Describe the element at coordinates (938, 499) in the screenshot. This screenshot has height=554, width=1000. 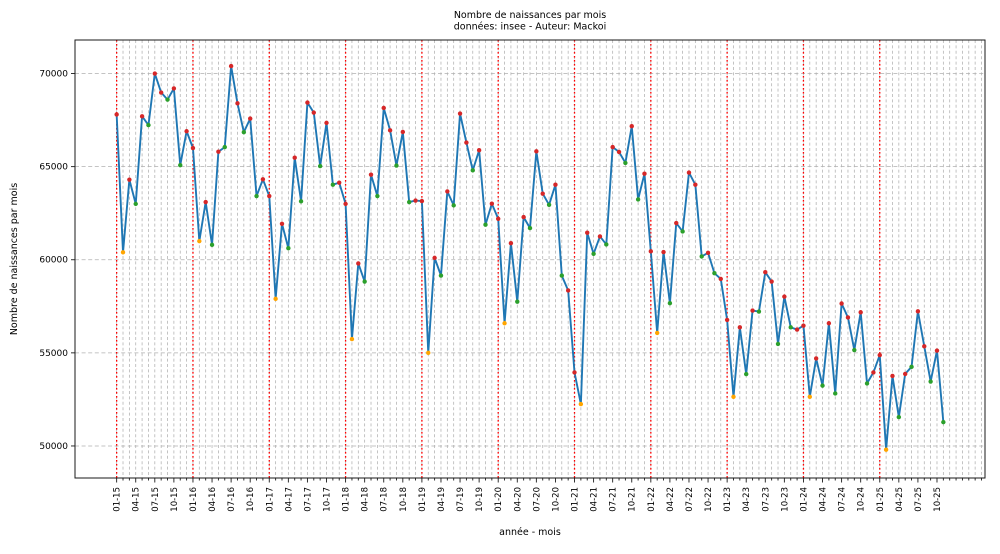
I see `x-tick-label: 10-25` at that location.